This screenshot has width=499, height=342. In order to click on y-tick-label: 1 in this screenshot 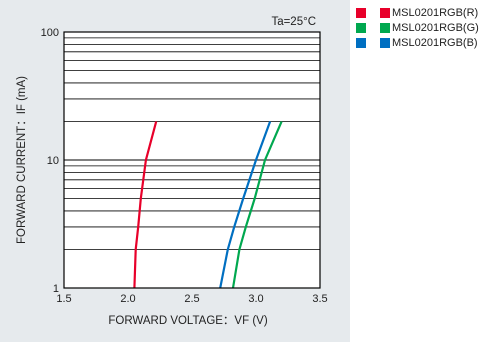, I will do `click(56, 289)`.